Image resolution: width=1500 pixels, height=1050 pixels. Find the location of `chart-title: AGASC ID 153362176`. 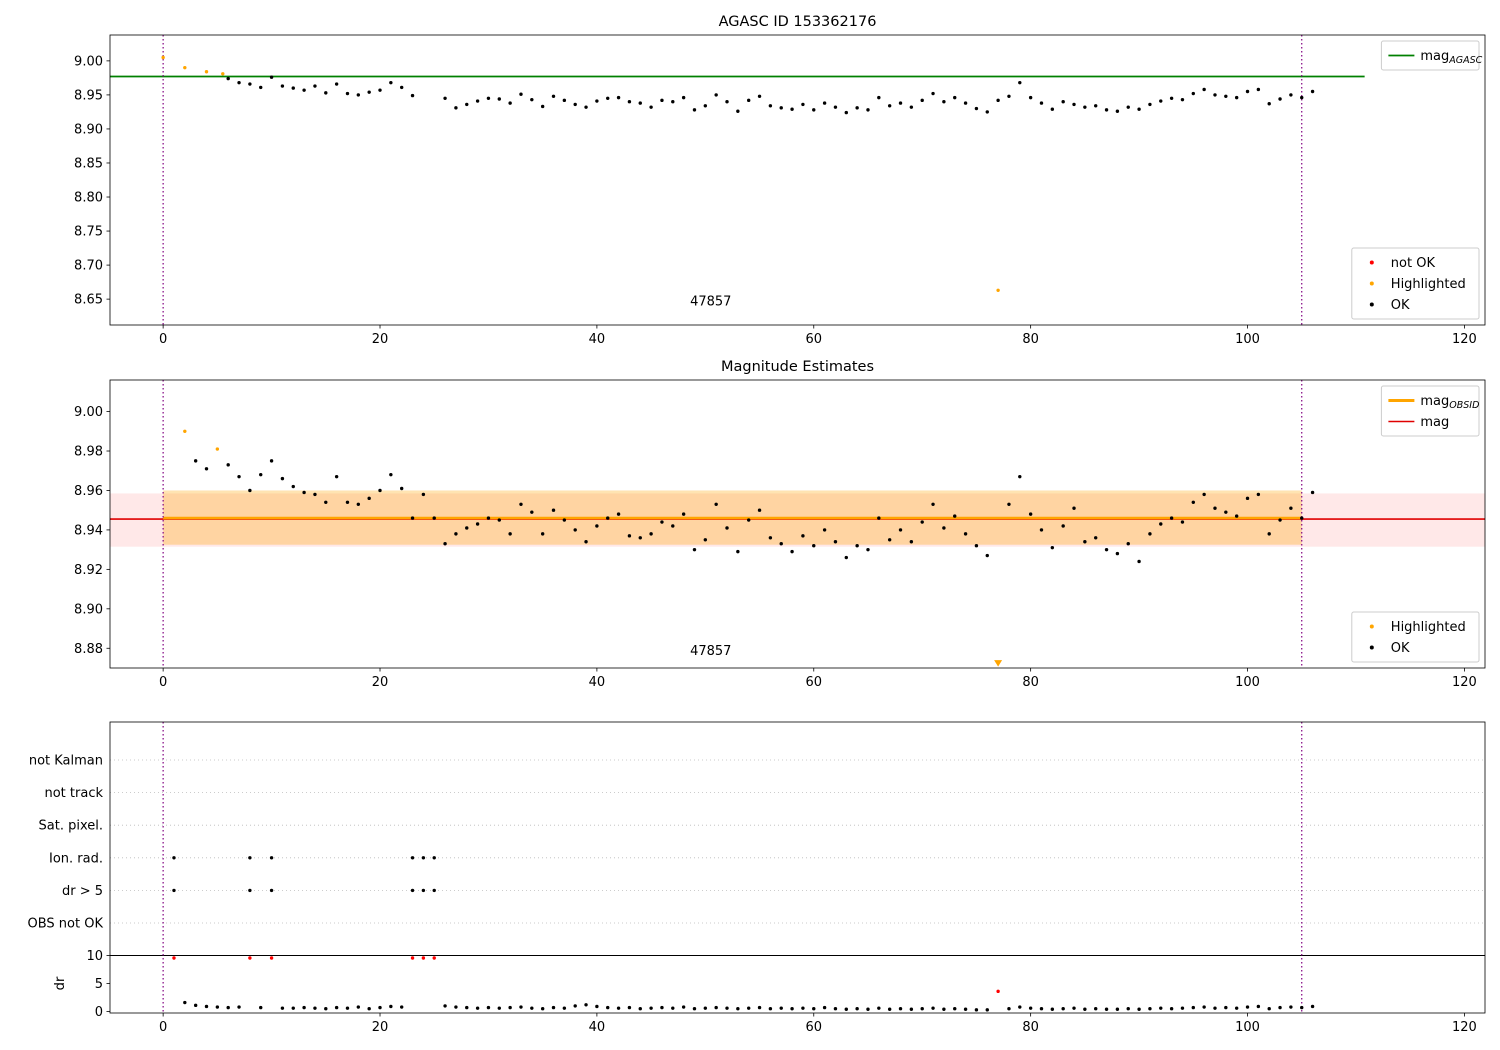

chart-title: AGASC ID 153362176 is located at coordinates (798, 22).